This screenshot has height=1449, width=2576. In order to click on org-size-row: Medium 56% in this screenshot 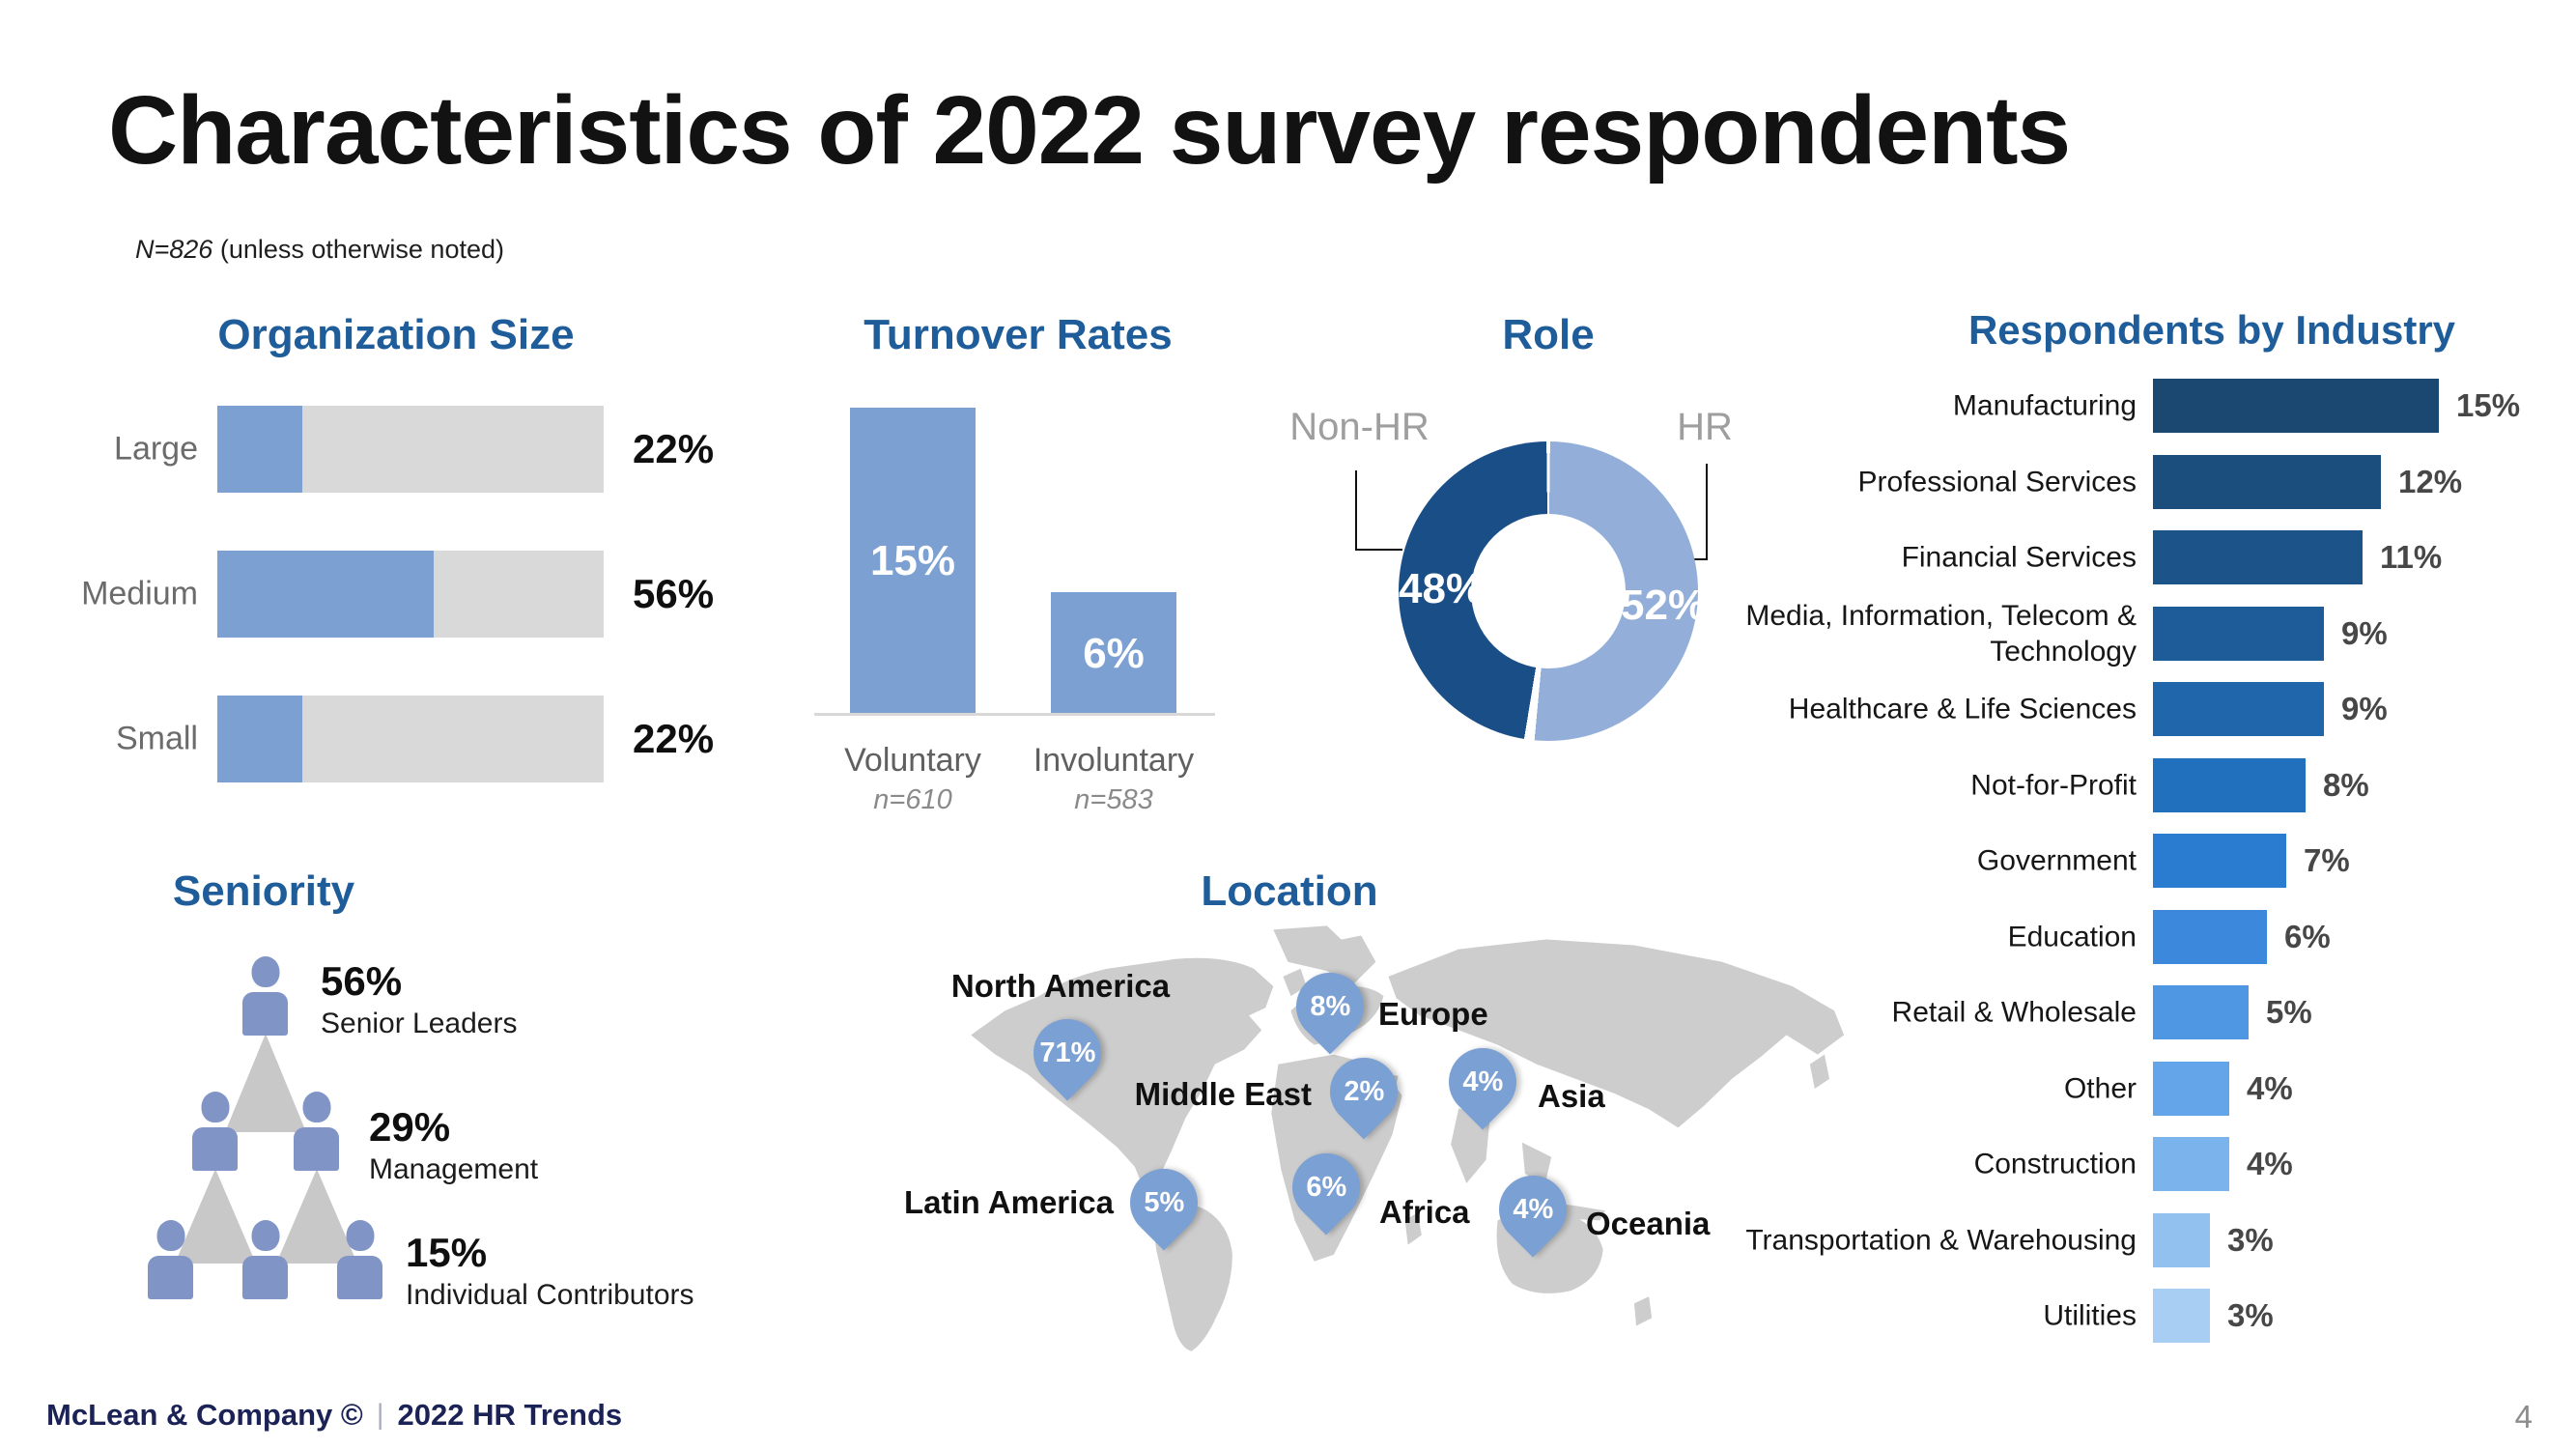, I will do `click(434, 594)`.